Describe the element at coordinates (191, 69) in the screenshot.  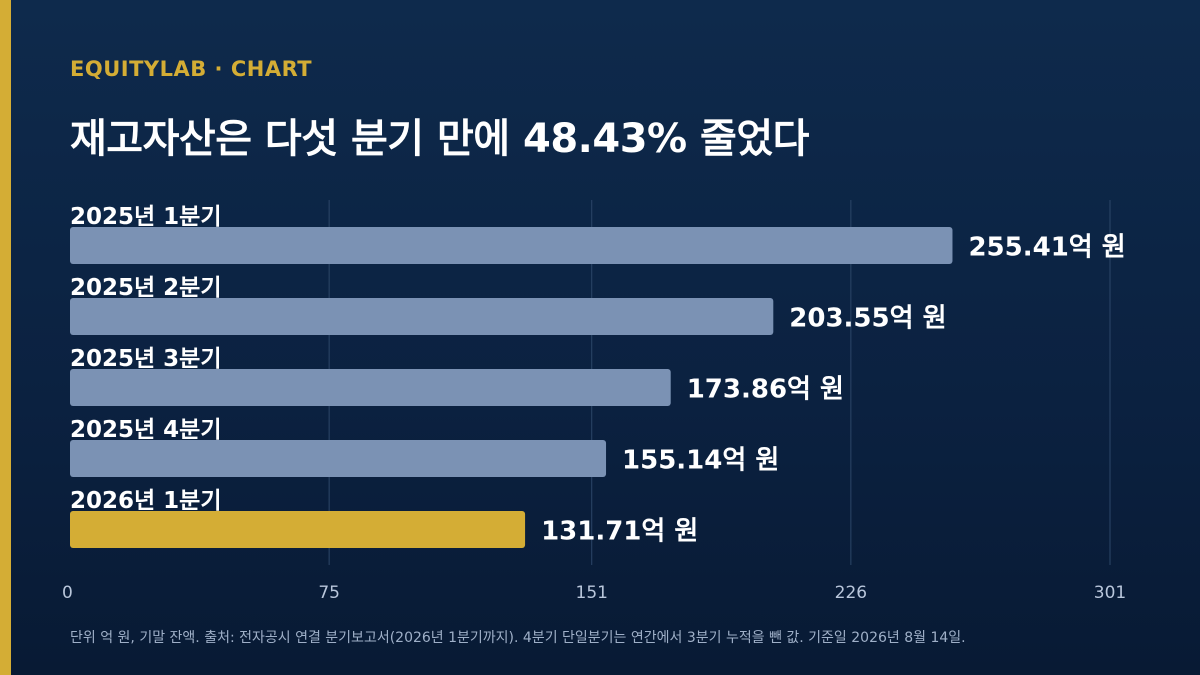
I see `brand-label: EQUITYLAB · CHART` at that location.